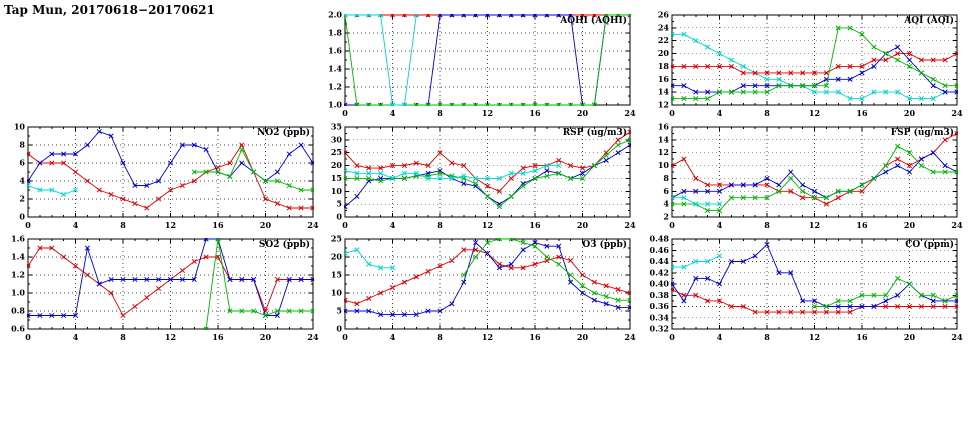 The height and width of the screenshot is (447, 975). Describe the element at coordinates (53, 190) in the screenshot. I see `no2-series-cyan` at that location.